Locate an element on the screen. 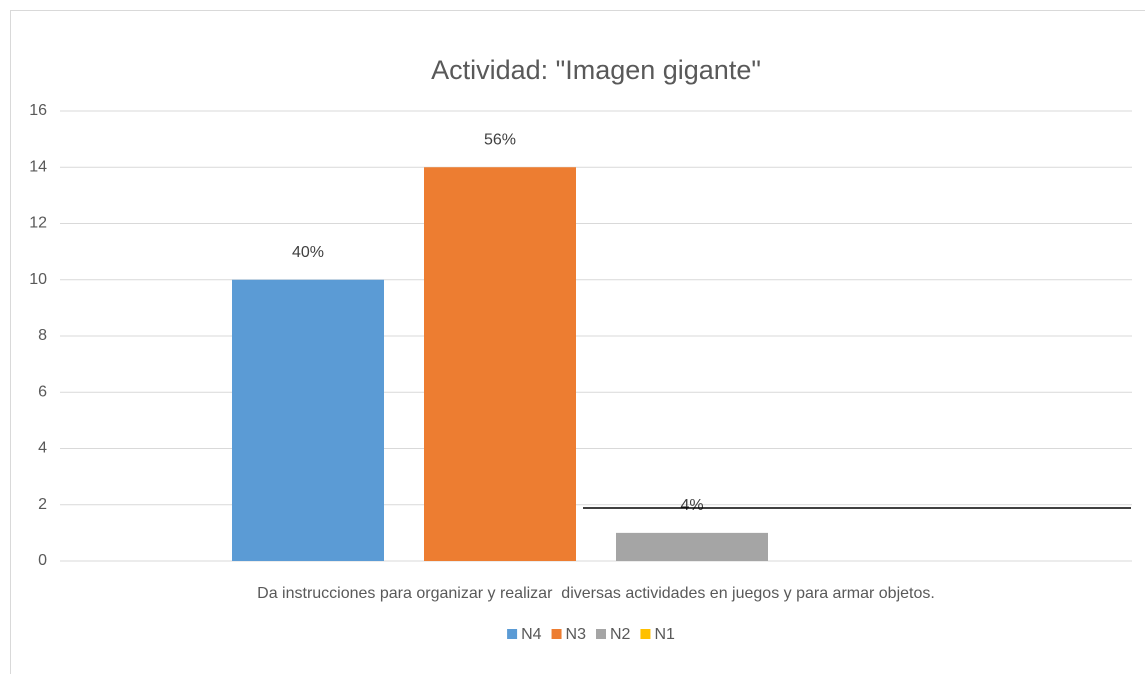 Image resolution: width=1145 pixels, height=679 pixels. data-label: 56% is located at coordinates (500, 139).